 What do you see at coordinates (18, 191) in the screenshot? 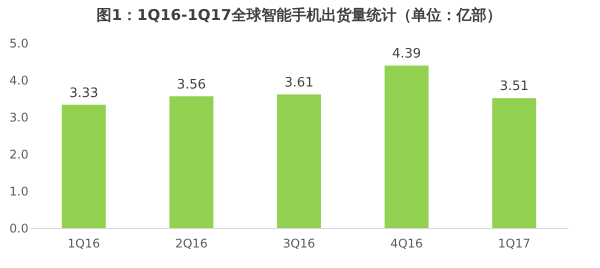
I see `y-tick-label: 1.0` at bounding box center [18, 191].